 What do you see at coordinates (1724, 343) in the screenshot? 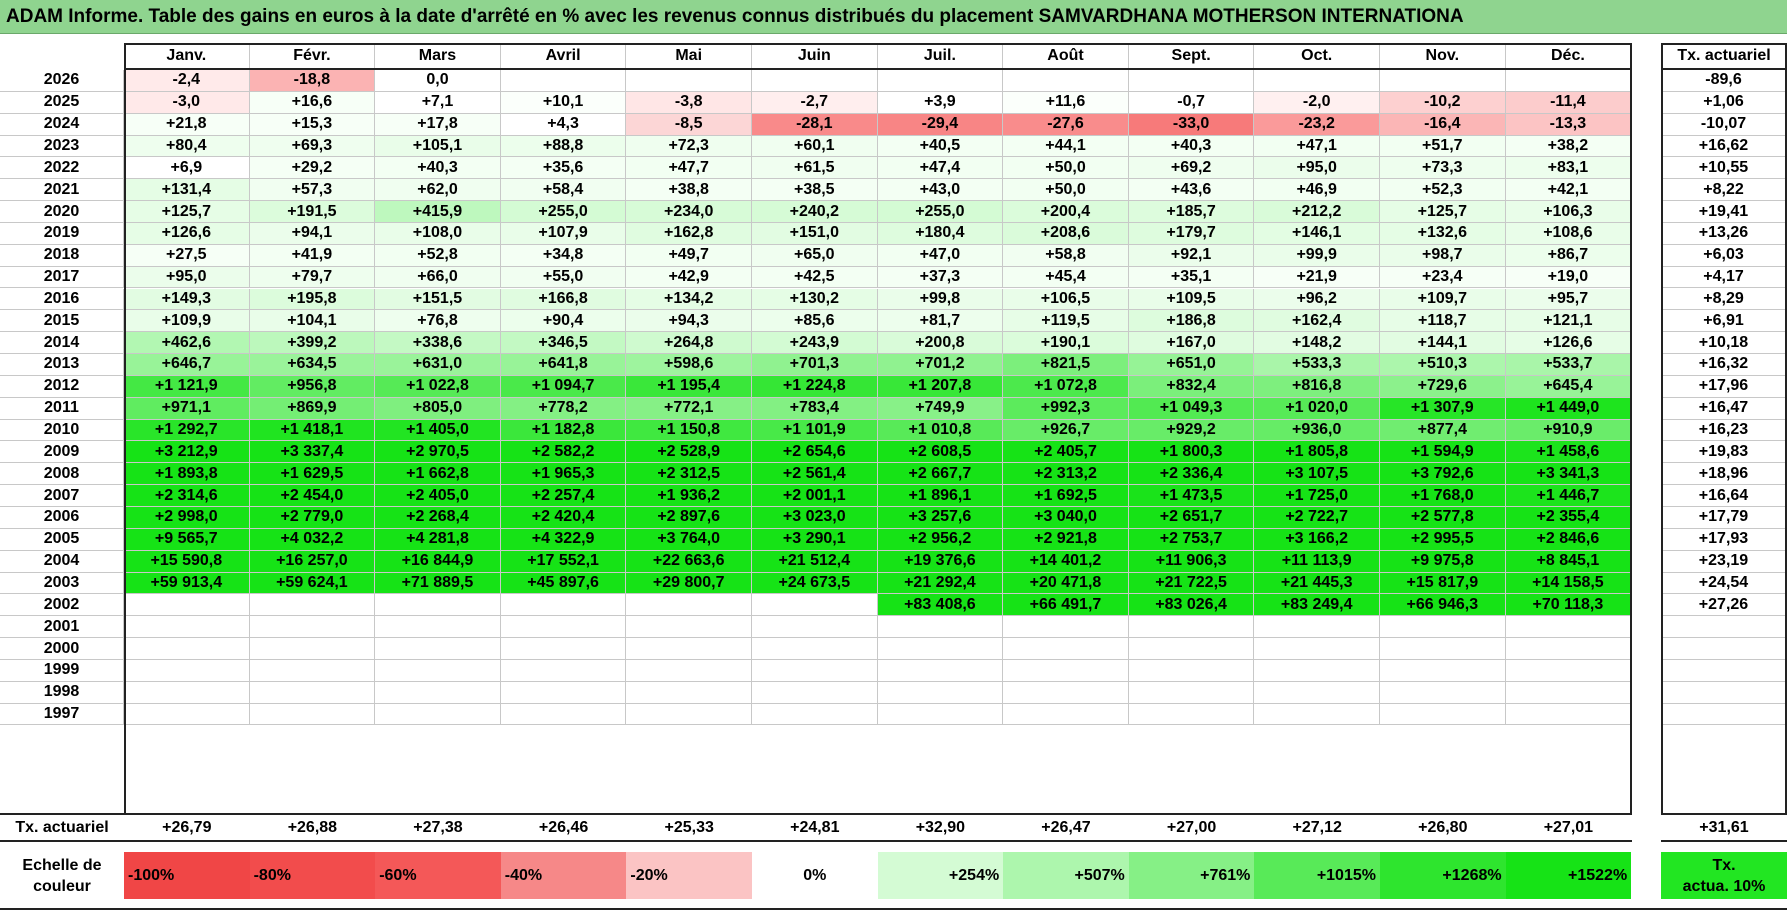
I see `tx-cell: +10,18` at bounding box center [1724, 343].